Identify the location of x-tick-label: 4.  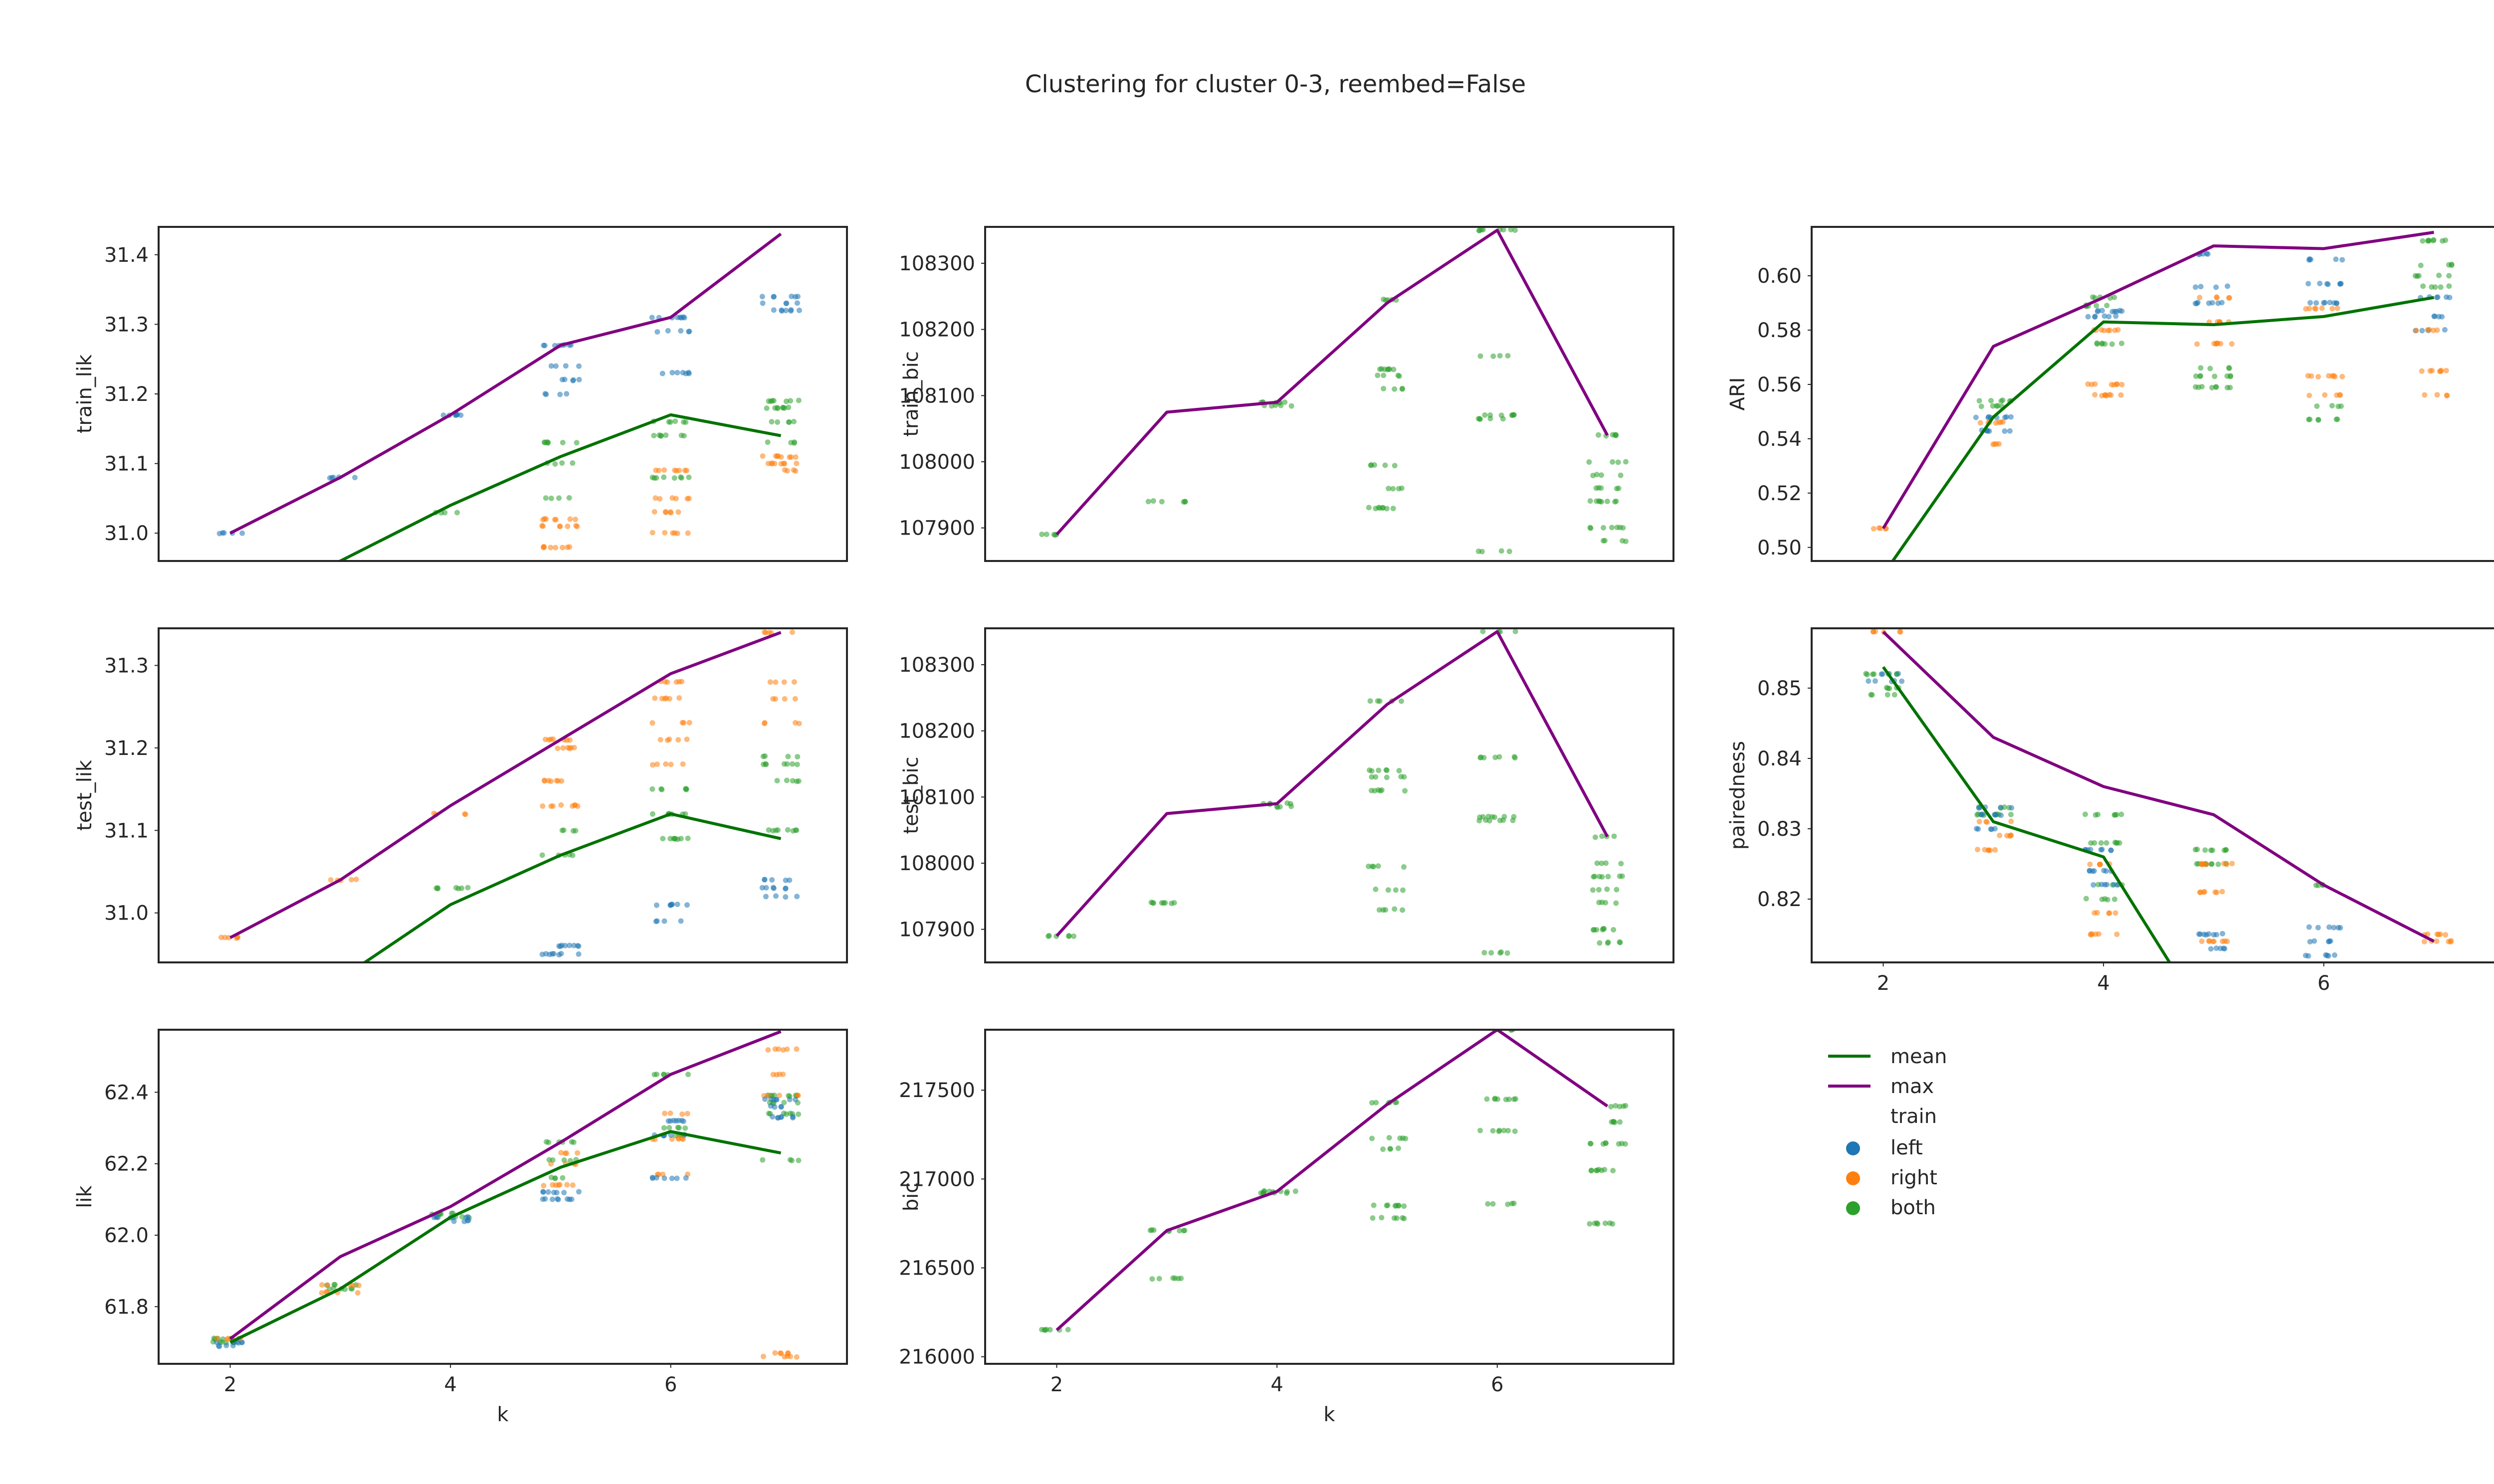
(2103, 983).